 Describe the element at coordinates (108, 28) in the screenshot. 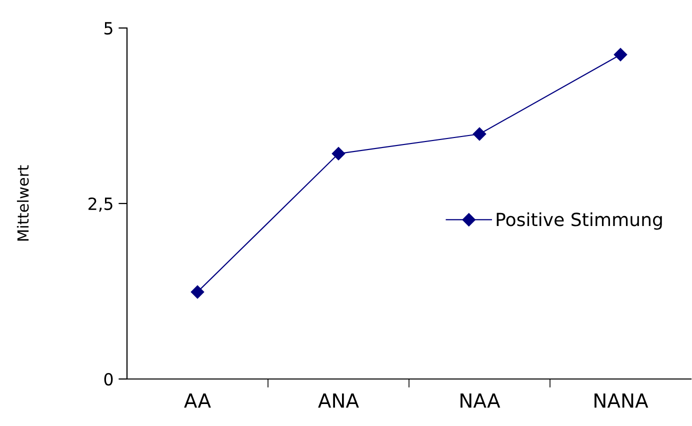

I see `y-tick-label: 5` at that location.